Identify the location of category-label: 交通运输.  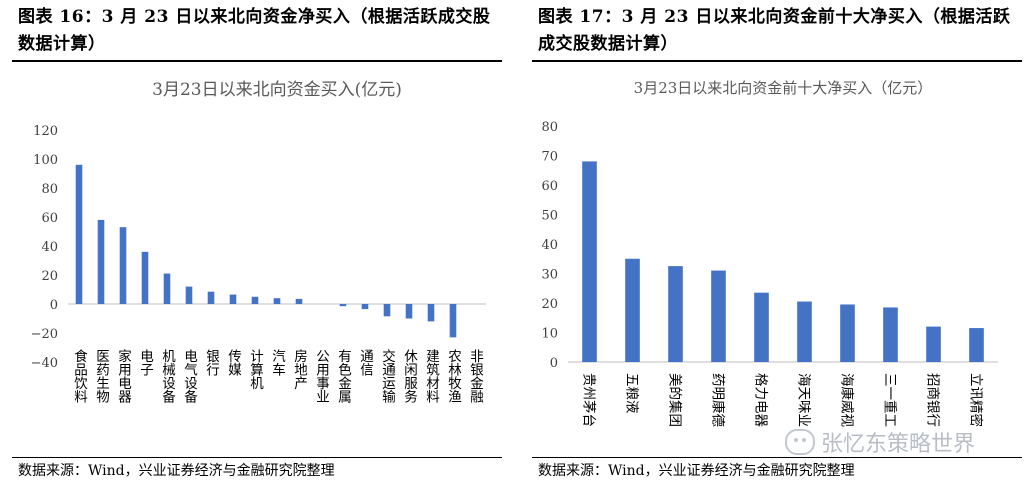
(387, 376).